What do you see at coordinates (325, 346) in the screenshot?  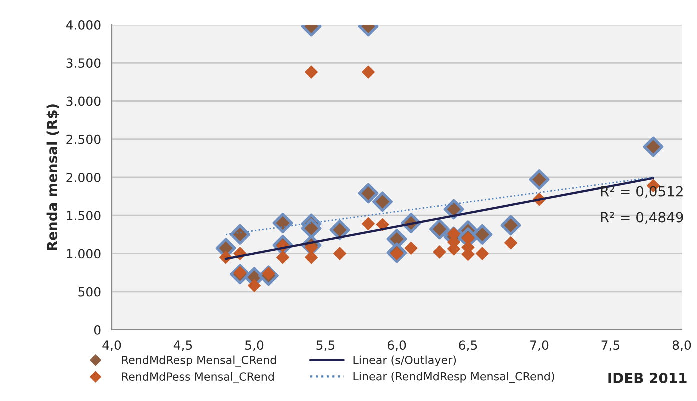 I see `x-tick-label: 5,5` at bounding box center [325, 346].